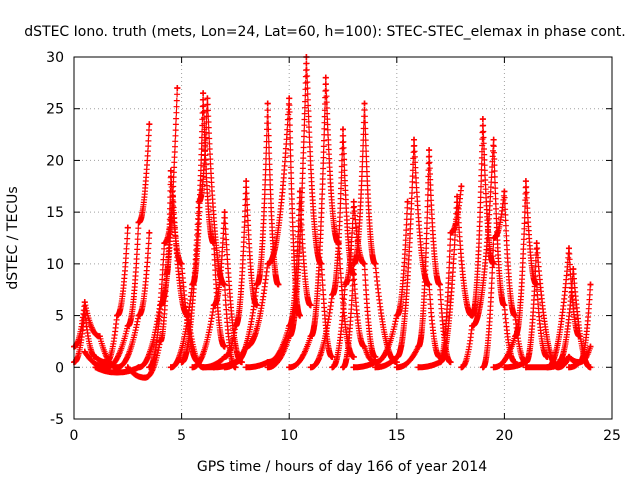 The image size is (640, 480). I want to click on x-tick-label: 20, so click(504, 436).